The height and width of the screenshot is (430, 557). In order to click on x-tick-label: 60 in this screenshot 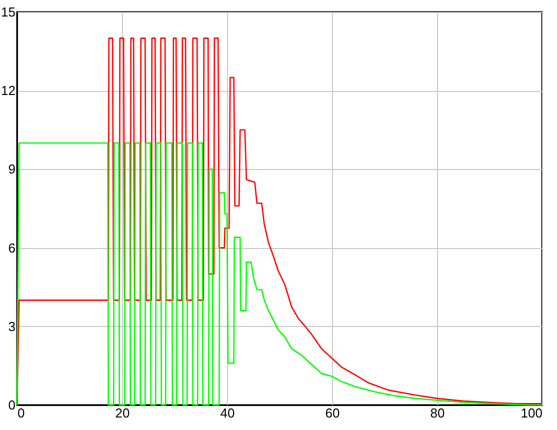, I will do `click(332, 413)`.